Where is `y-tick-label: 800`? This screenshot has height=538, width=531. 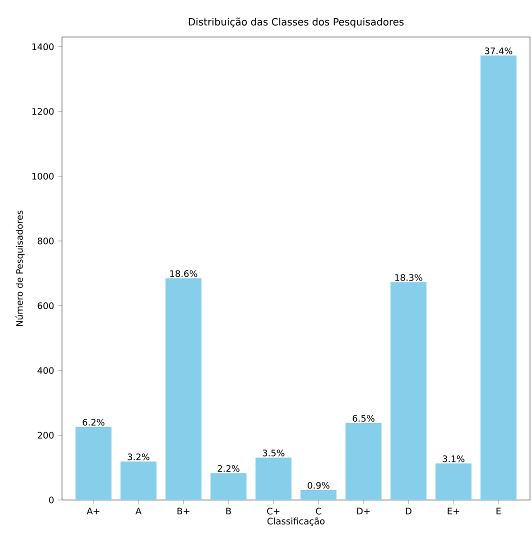 y-tick-label: 800 is located at coordinates (46, 241).